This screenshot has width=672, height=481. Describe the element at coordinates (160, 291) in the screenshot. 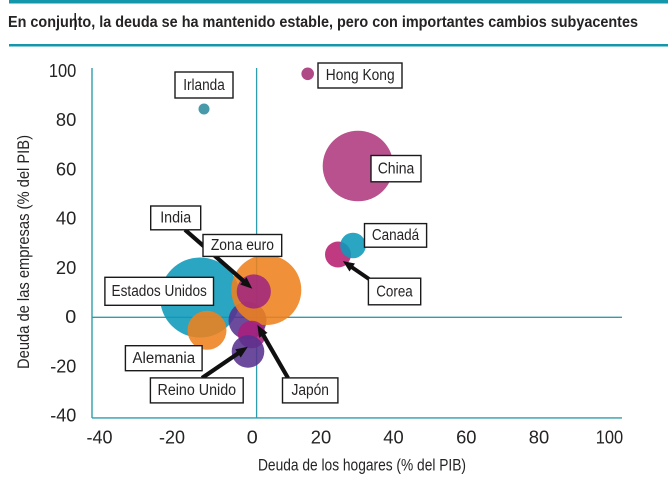

I see `svg-text: Estados Unidos` at that location.